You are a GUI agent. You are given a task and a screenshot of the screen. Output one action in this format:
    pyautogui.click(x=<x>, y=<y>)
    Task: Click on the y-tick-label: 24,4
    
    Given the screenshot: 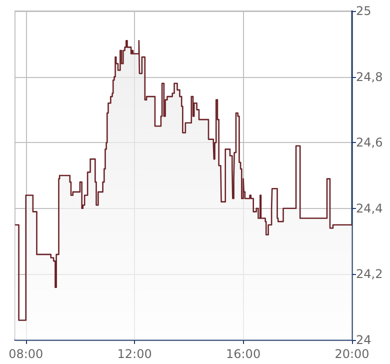 What is the action you would take?
    pyautogui.click(x=369, y=208)
    